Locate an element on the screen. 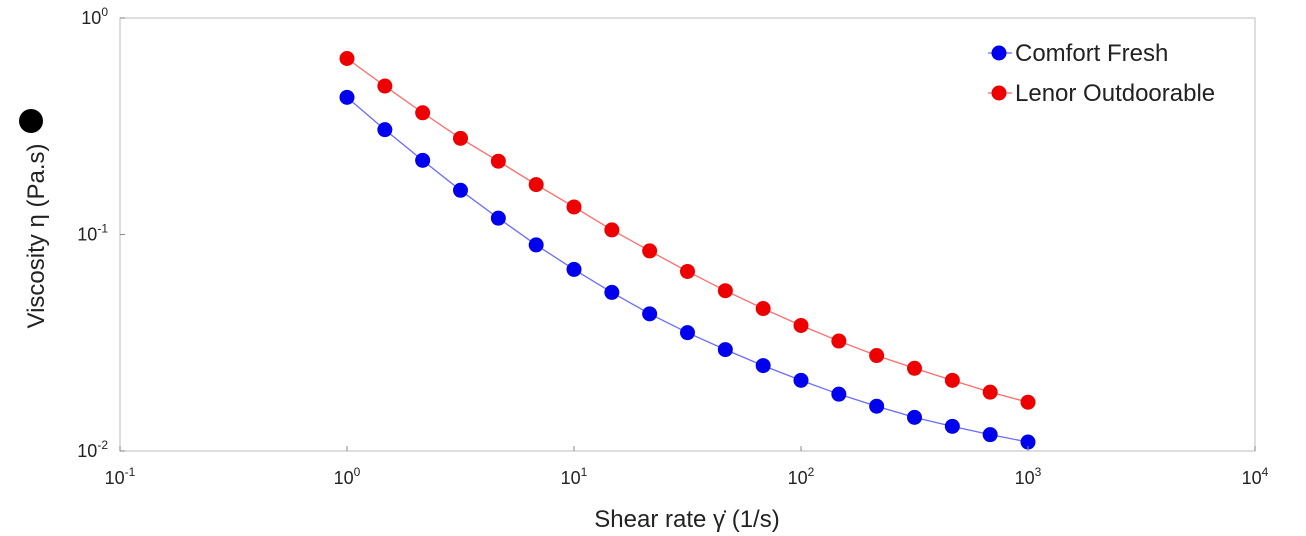  legend-item: Lenor Outdoorable is located at coordinates (1101, 93).